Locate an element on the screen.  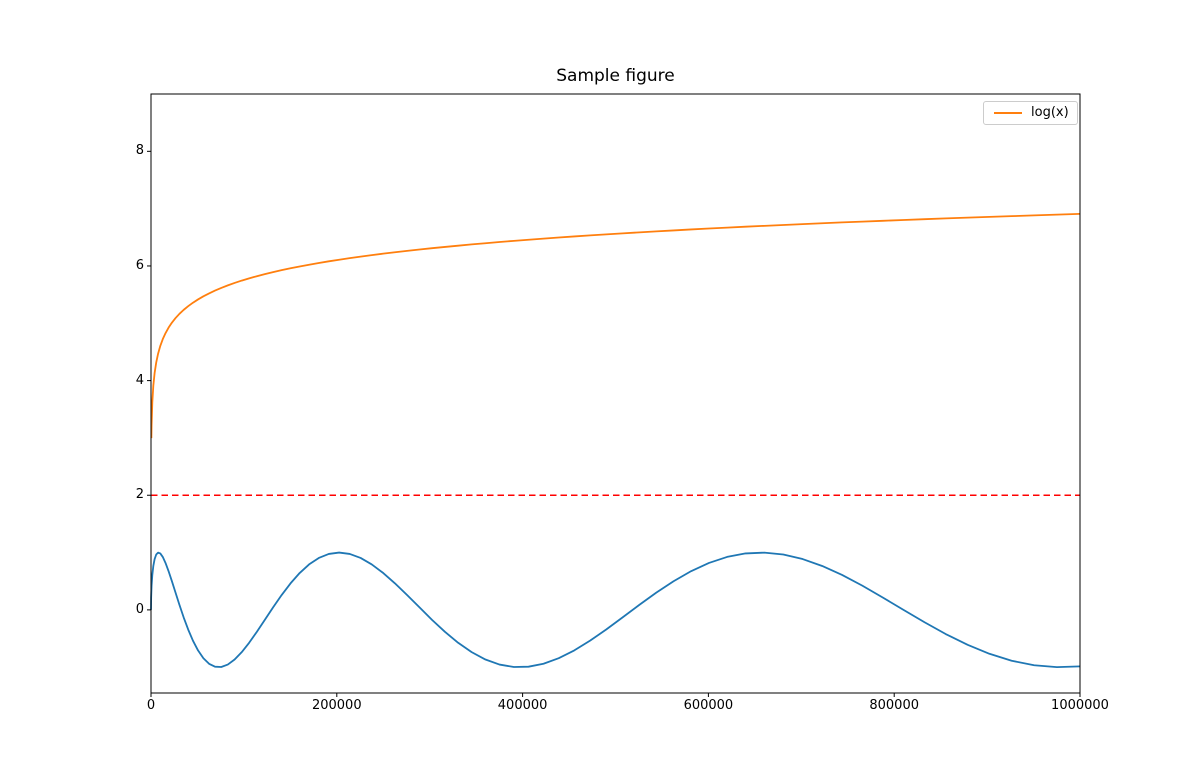
y-tick-label: 8 is located at coordinates (139, 151).